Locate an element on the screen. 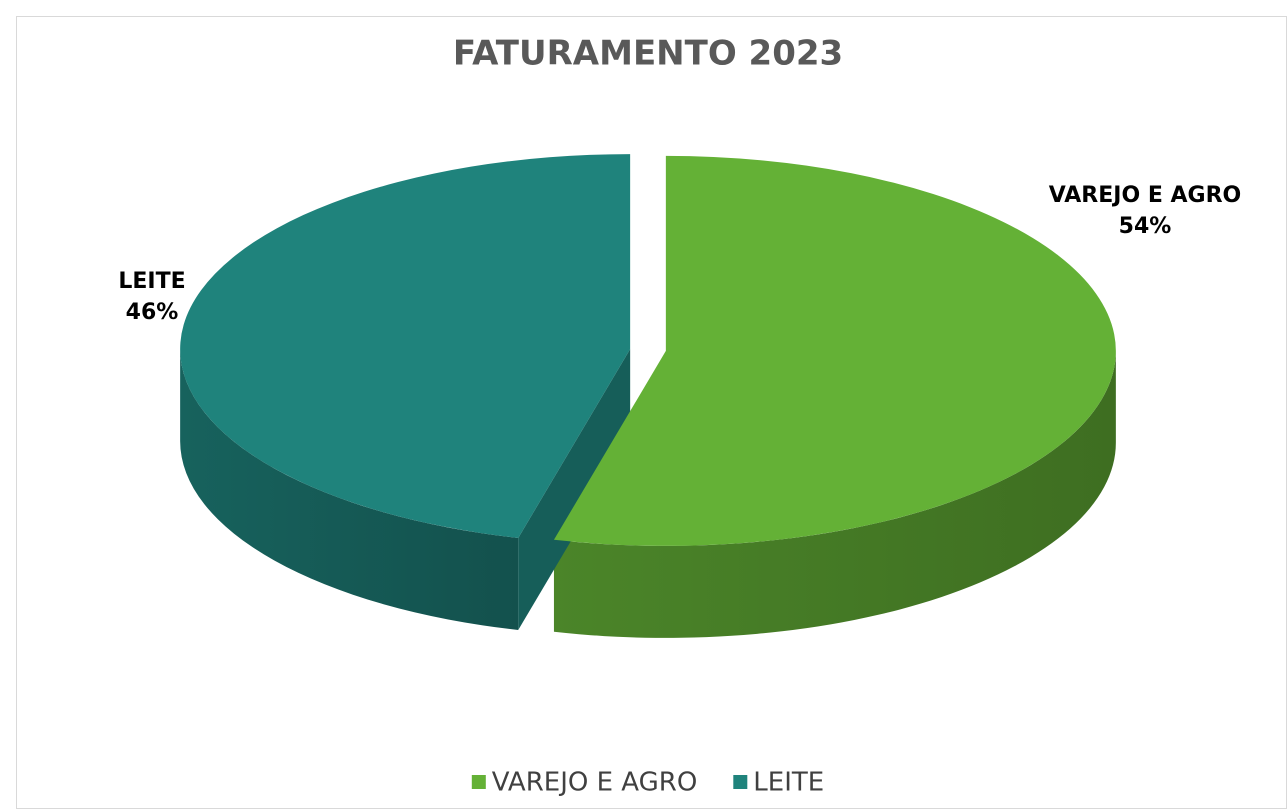  legend-label: VAREJO E AGRO is located at coordinates (595, 783).